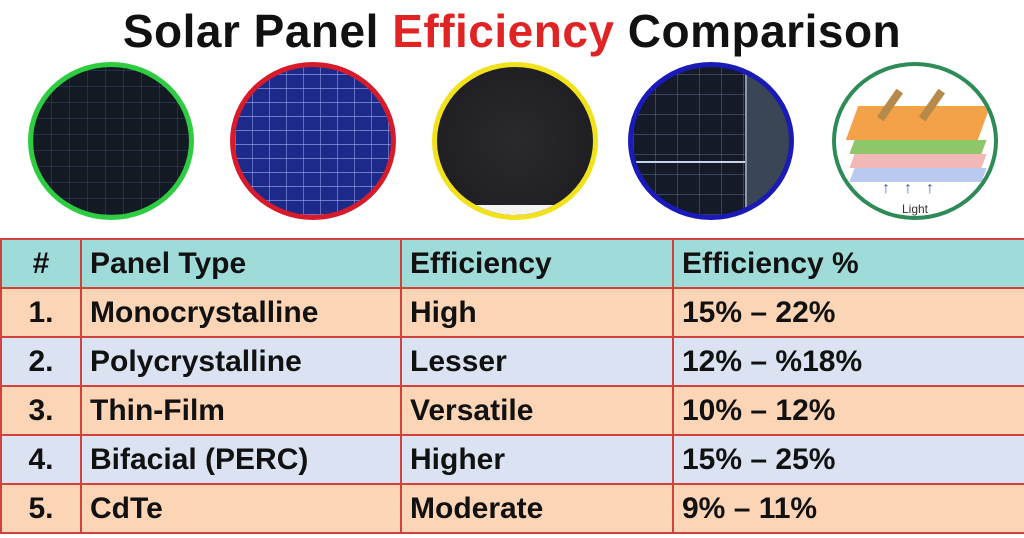 The image size is (1024, 538). I want to click on thin-film-panel-image, so click(515, 141).